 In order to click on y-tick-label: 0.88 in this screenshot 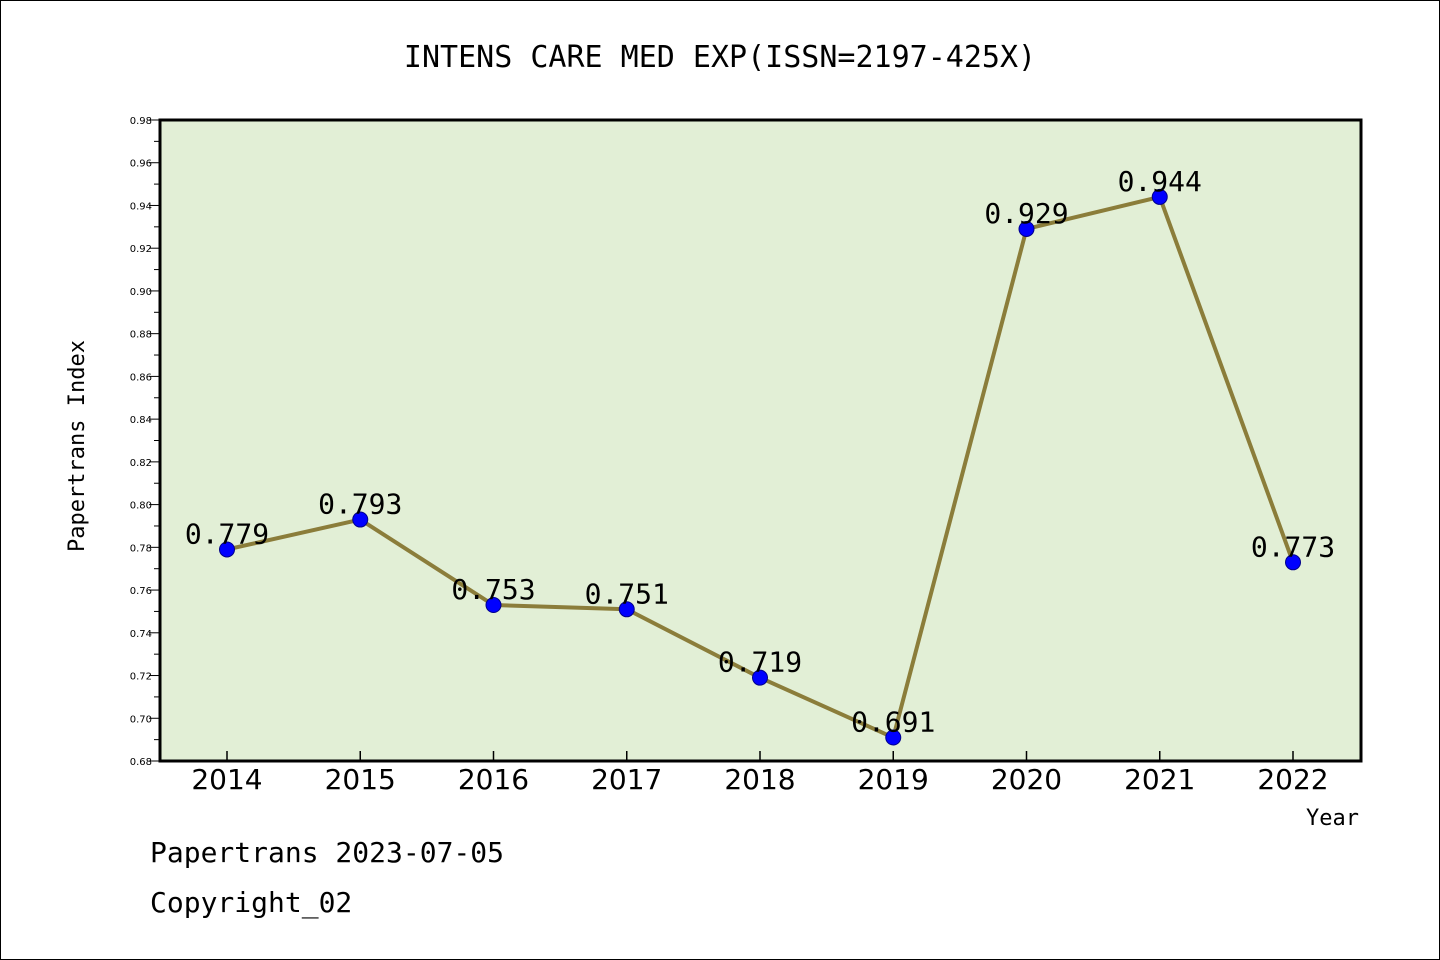, I will do `click(141, 335)`.